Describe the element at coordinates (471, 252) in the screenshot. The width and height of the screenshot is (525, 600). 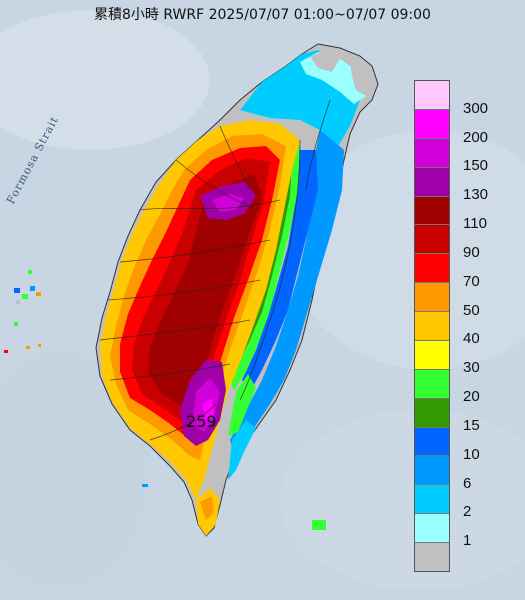
I see `legend-label: 90` at that location.